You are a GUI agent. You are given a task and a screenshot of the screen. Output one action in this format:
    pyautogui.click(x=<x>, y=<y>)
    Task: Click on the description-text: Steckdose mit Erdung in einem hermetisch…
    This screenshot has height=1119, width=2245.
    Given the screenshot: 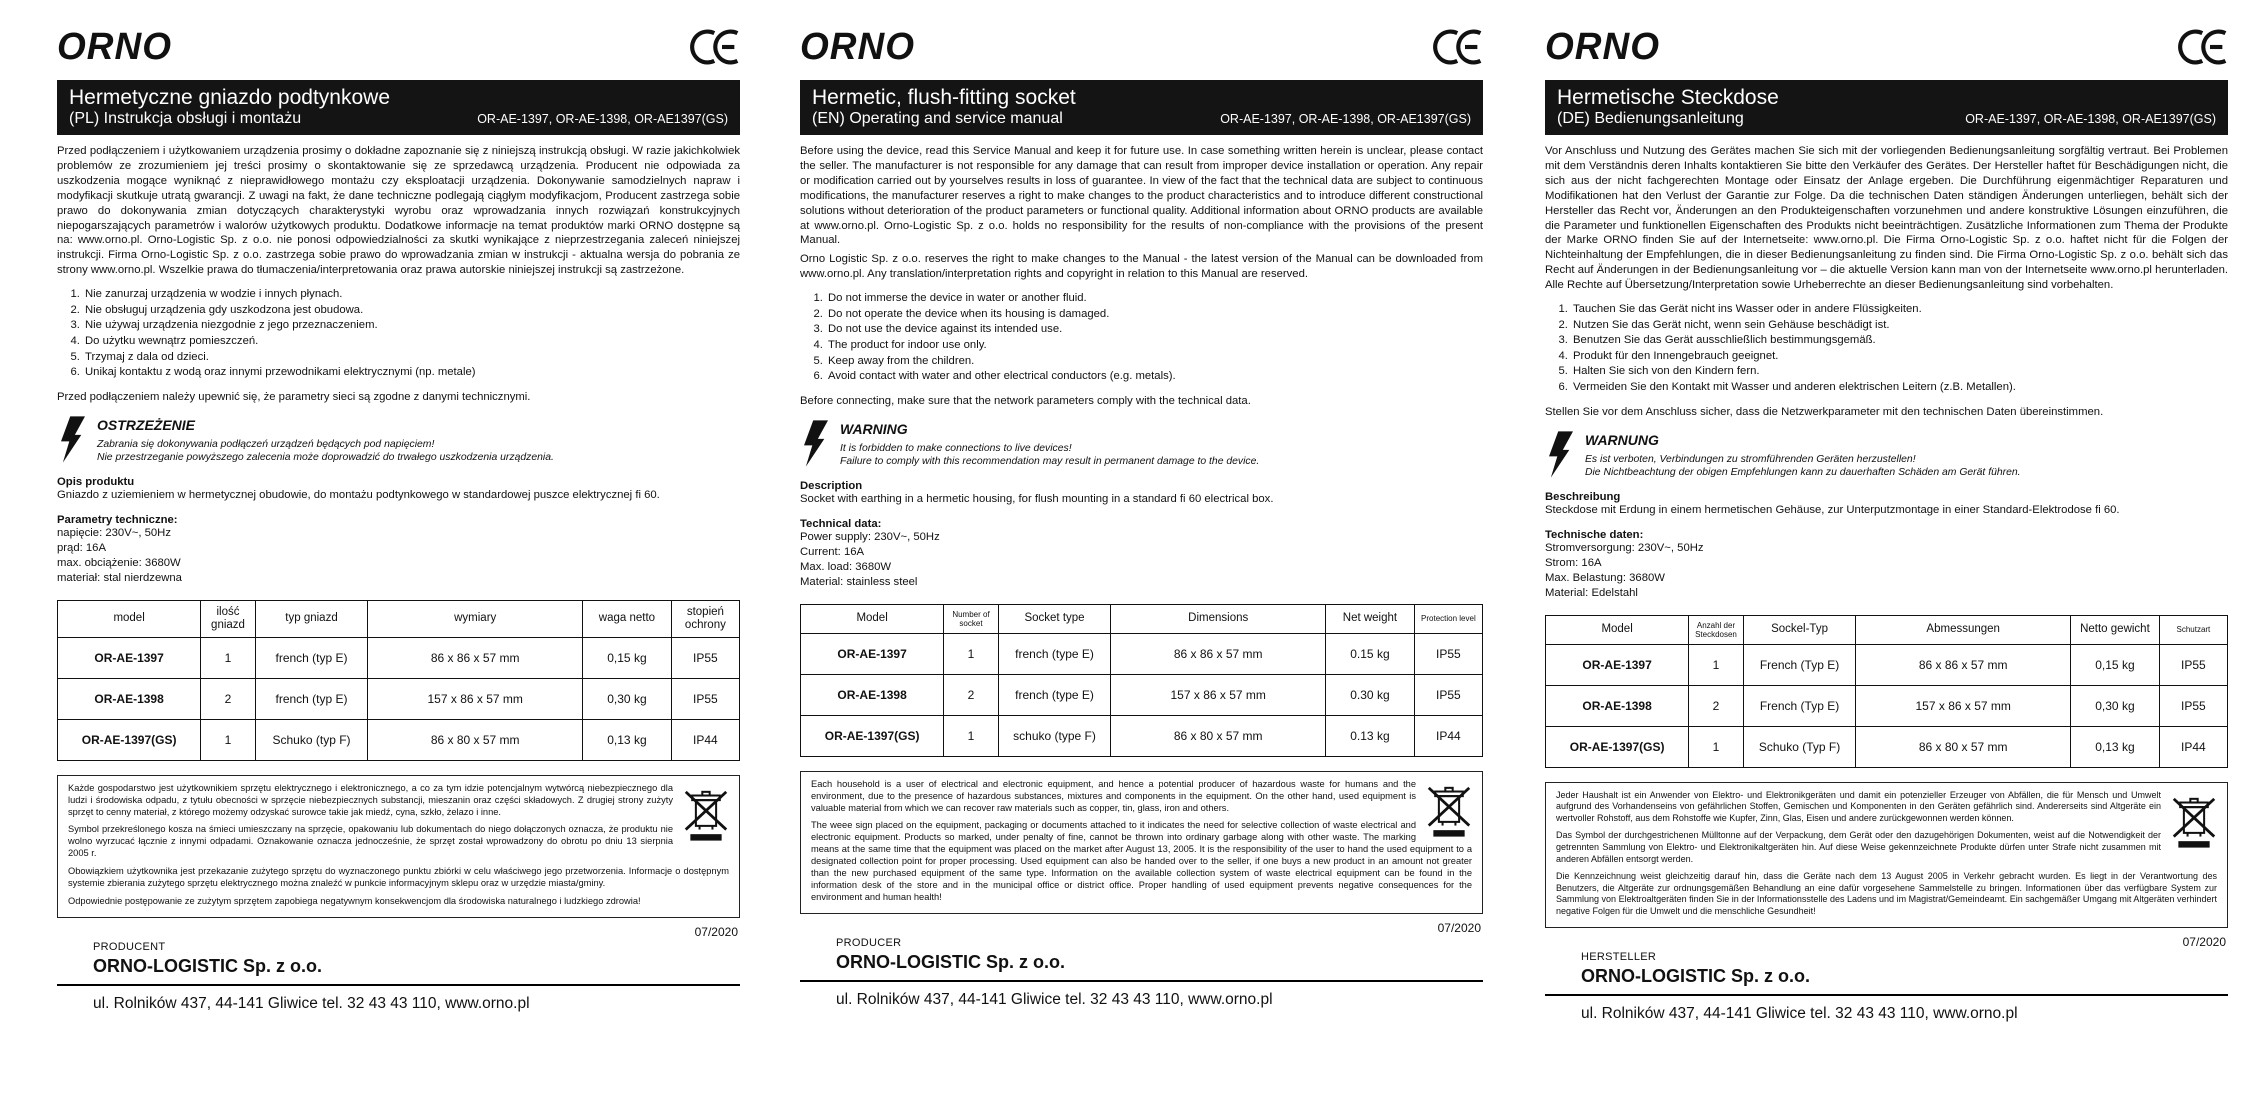 What is the action you would take?
    pyautogui.click(x=1832, y=510)
    